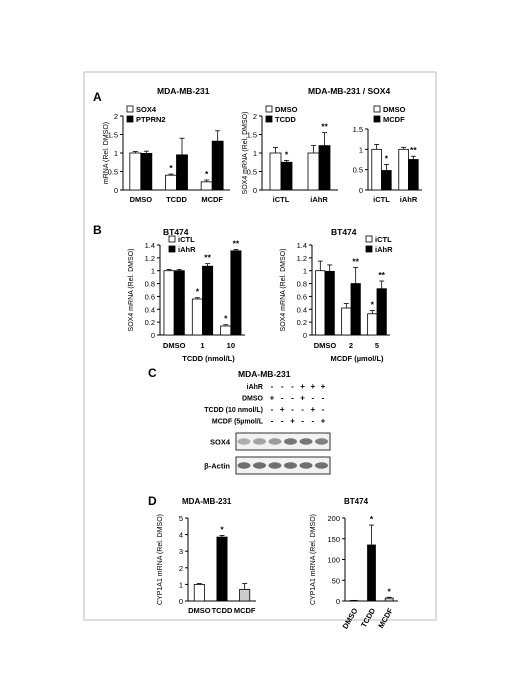 The width and height of the screenshot is (520, 673). I want to click on panel-label-d: D, so click(152, 501).